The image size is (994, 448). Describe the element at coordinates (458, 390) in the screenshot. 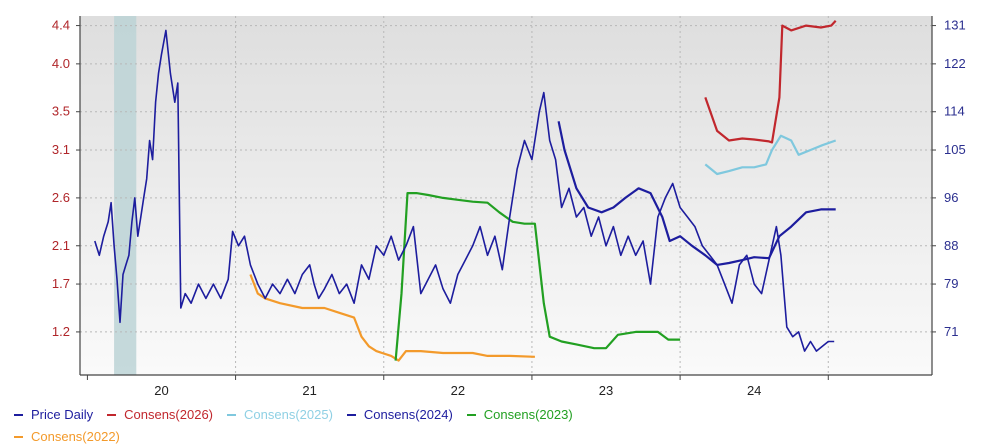

I see `x-tick-label: 22` at that location.